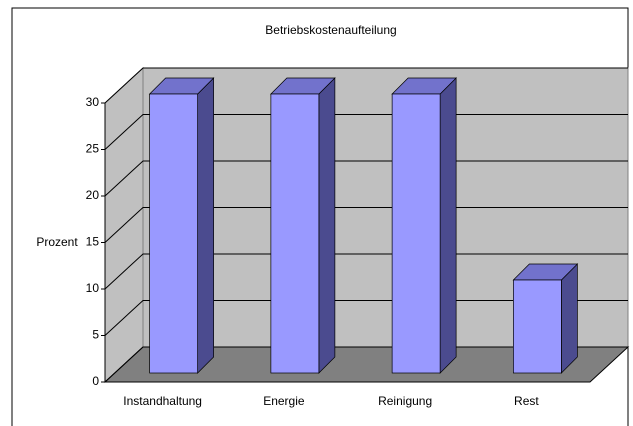 Image resolution: width=633 pixels, height=426 pixels. Describe the element at coordinates (405, 401) in the screenshot. I see `x-tick-label: Reinigung` at that location.